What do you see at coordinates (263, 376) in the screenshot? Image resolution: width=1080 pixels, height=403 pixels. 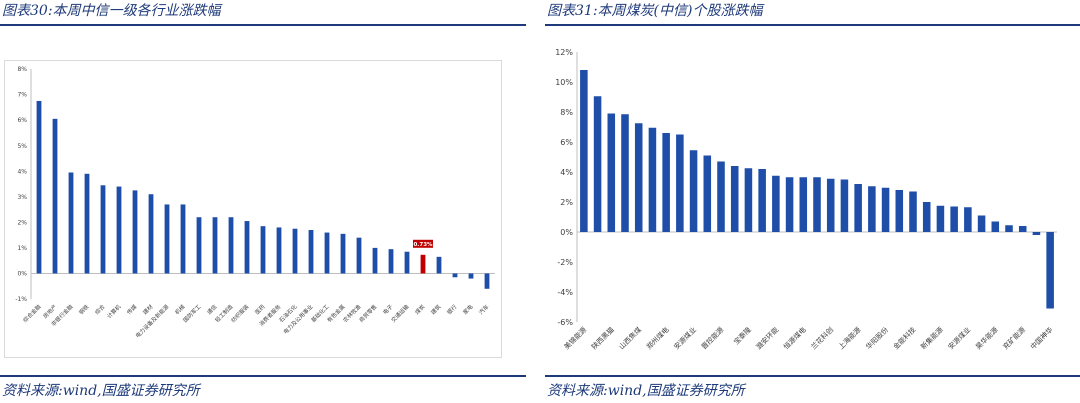 I see `left-bottom-rule` at bounding box center [263, 376].